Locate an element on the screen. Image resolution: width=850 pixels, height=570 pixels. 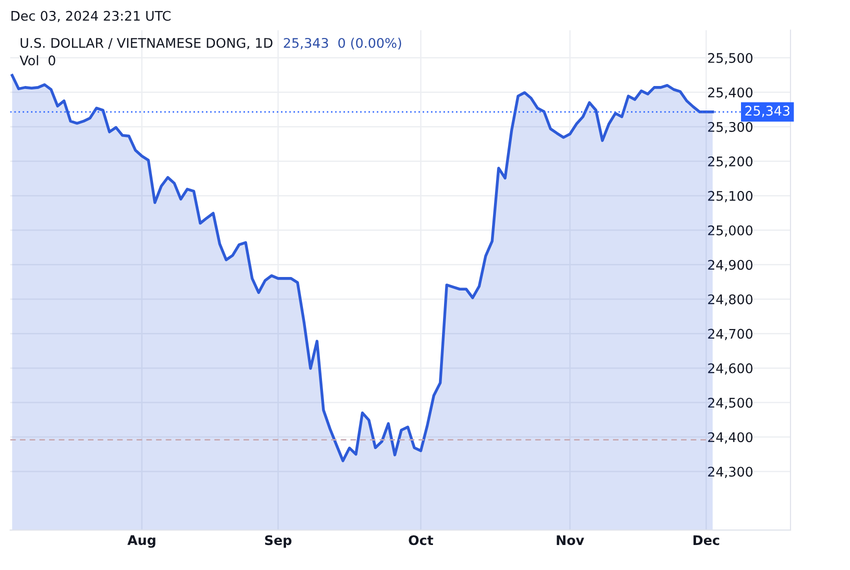
y-tick-label: 24,300 is located at coordinates (730, 472).